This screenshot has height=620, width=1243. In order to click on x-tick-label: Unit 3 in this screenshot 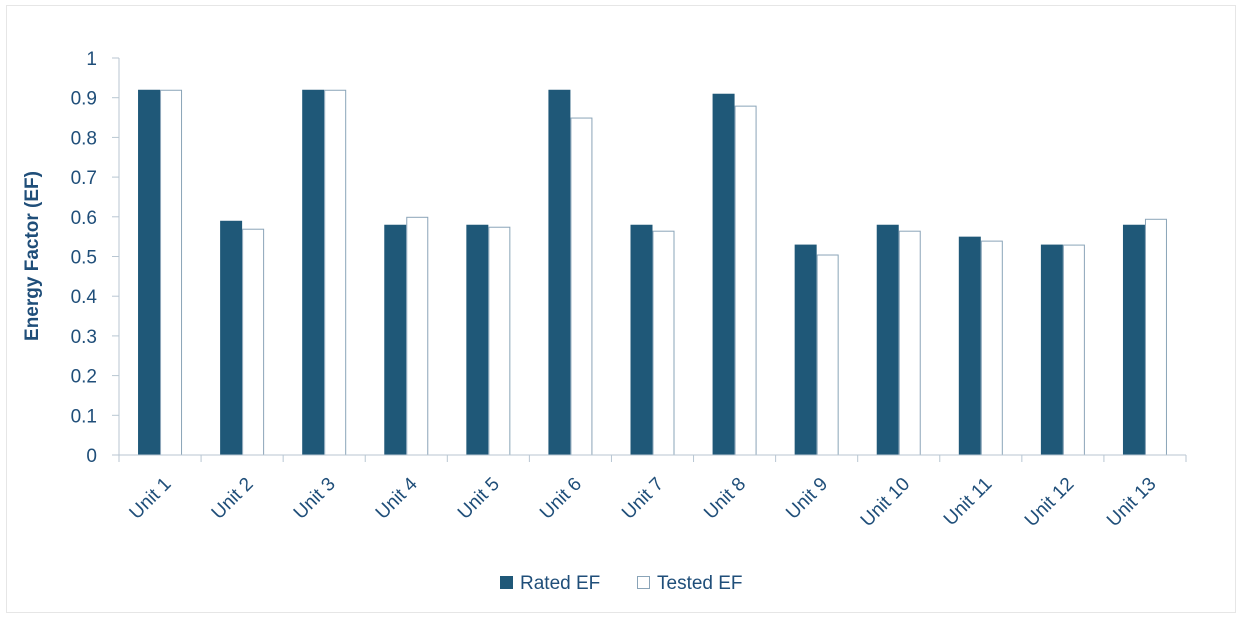, I will do `click(315, 499)`.